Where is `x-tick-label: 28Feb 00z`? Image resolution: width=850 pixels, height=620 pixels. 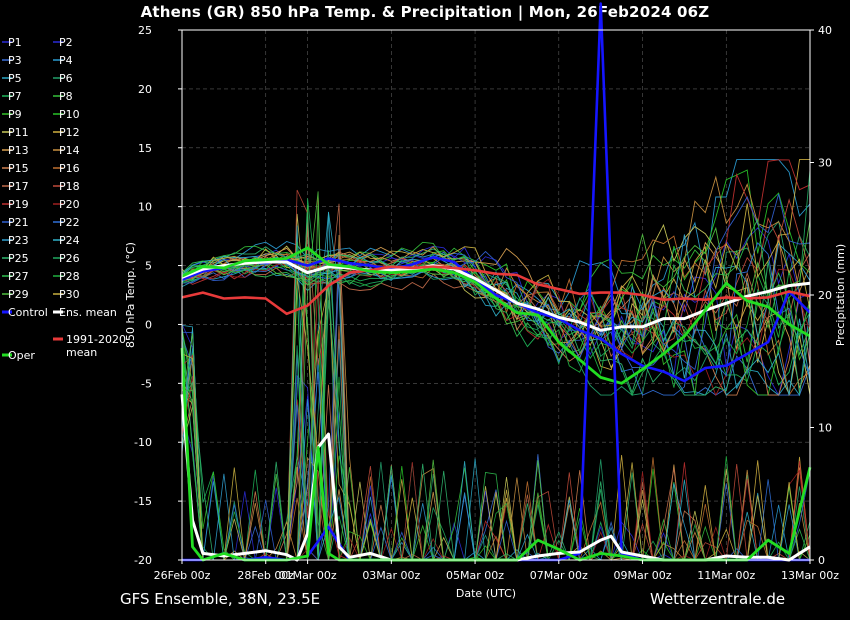 x-tick-label: 28Feb 00z is located at coordinates (265, 575).